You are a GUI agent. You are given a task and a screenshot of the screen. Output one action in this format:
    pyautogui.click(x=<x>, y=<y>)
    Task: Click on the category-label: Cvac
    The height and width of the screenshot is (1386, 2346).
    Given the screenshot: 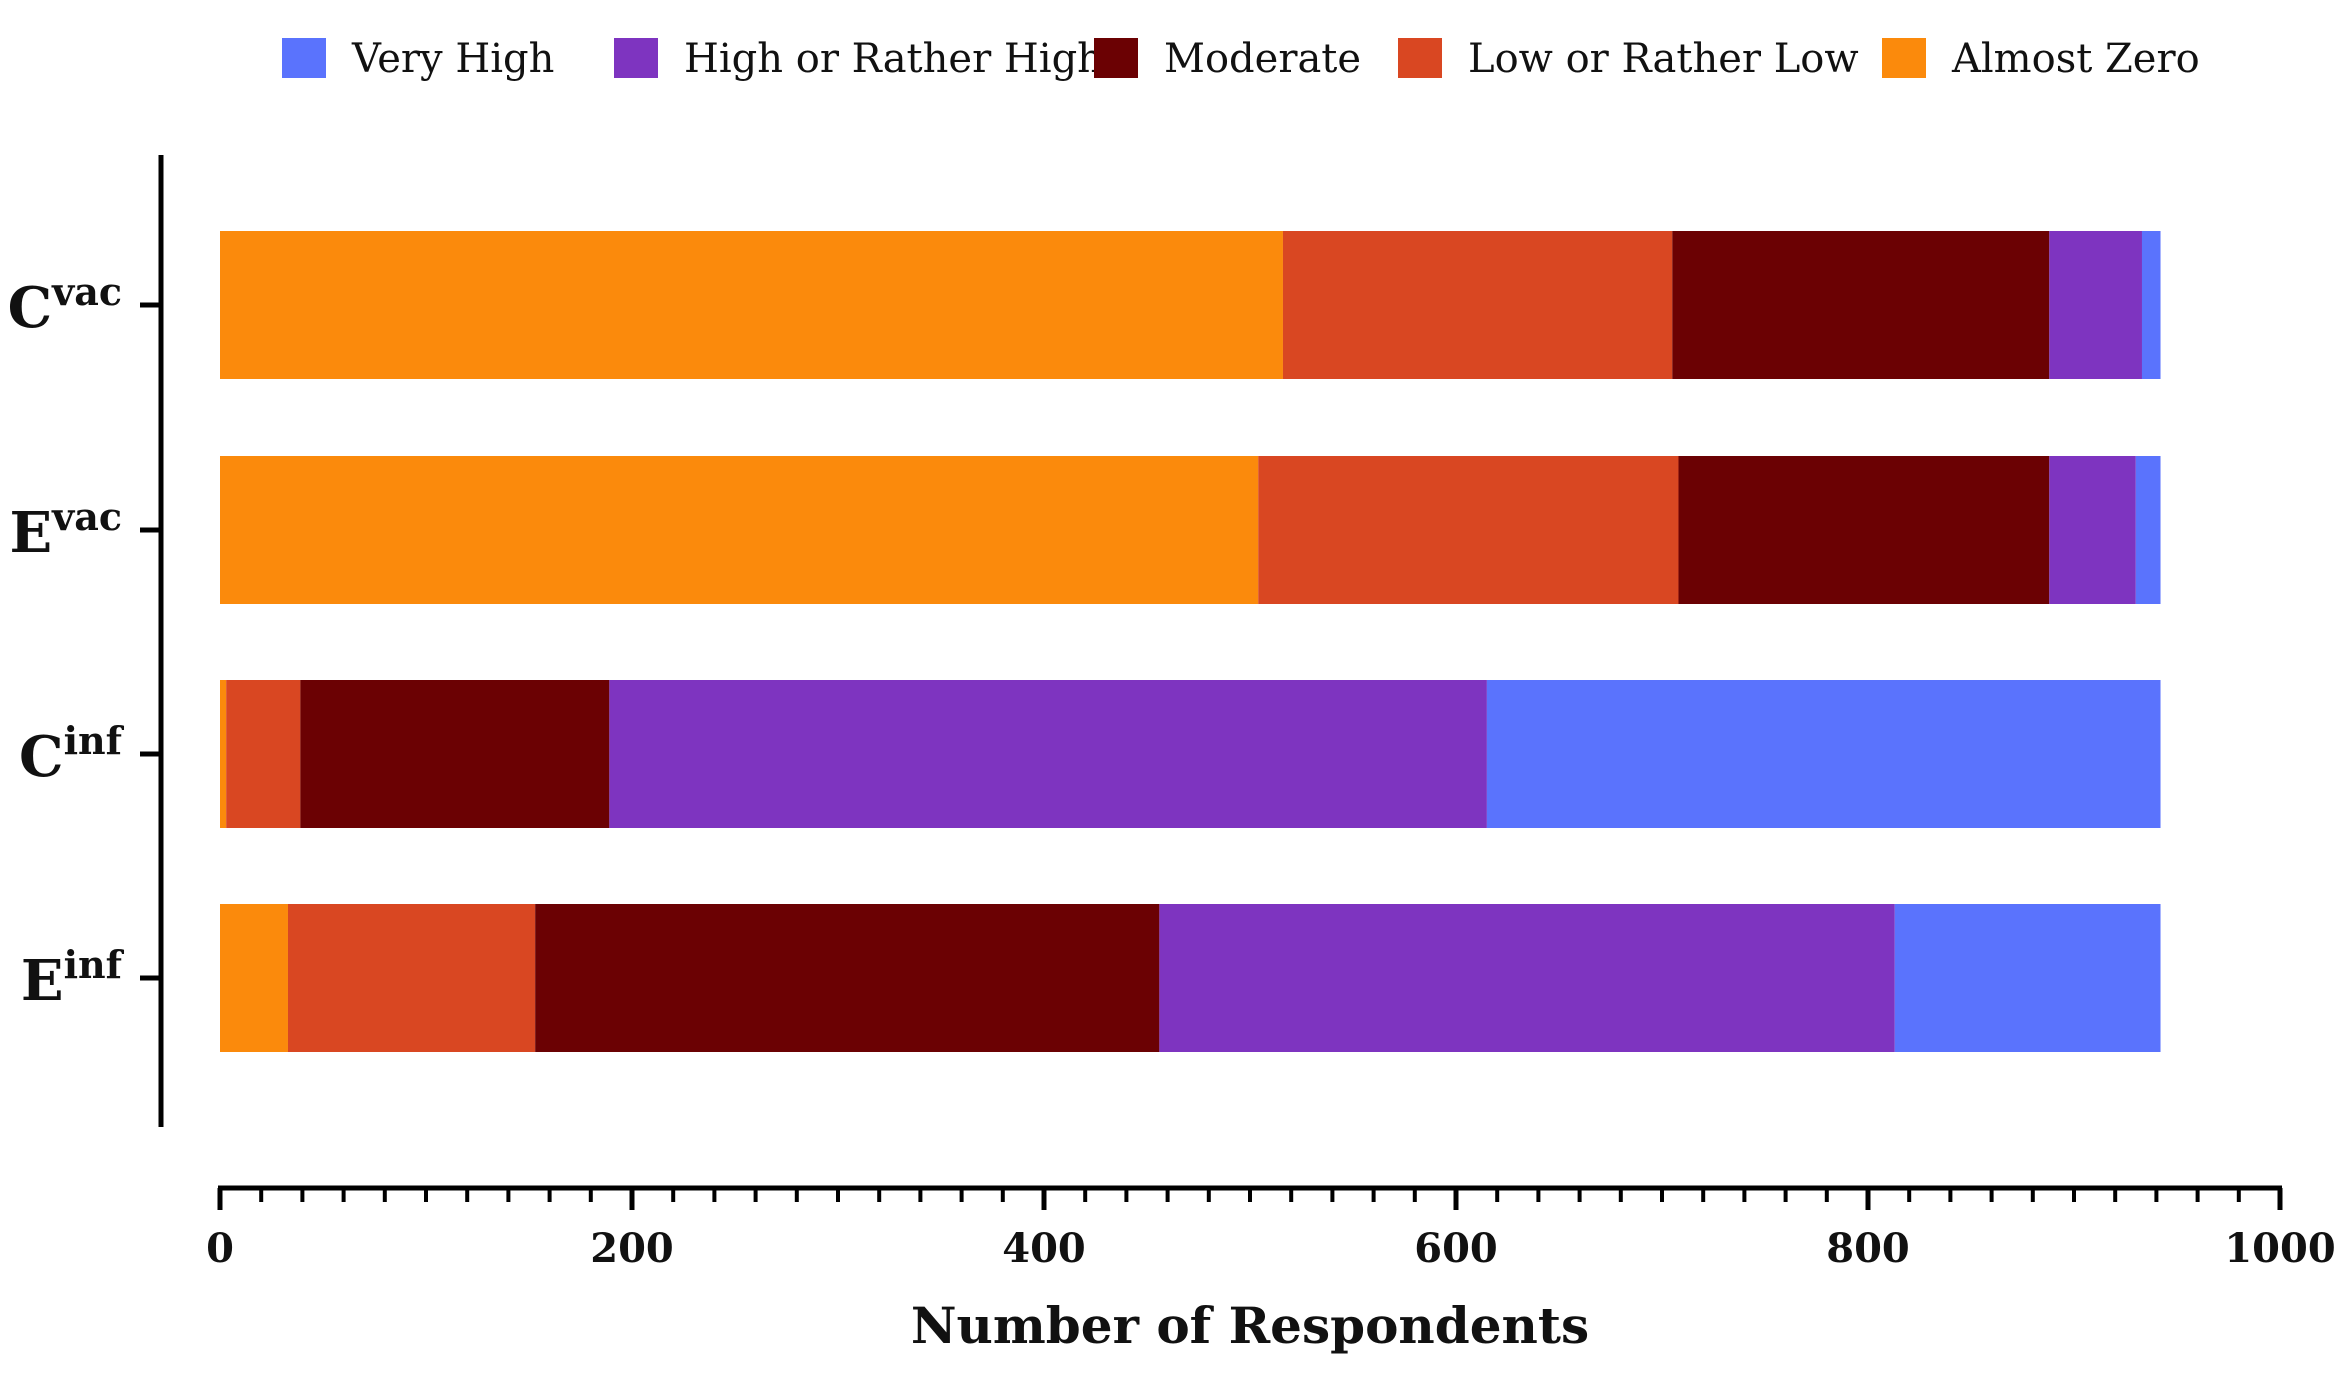 What is the action you would take?
    pyautogui.click(x=65, y=305)
    